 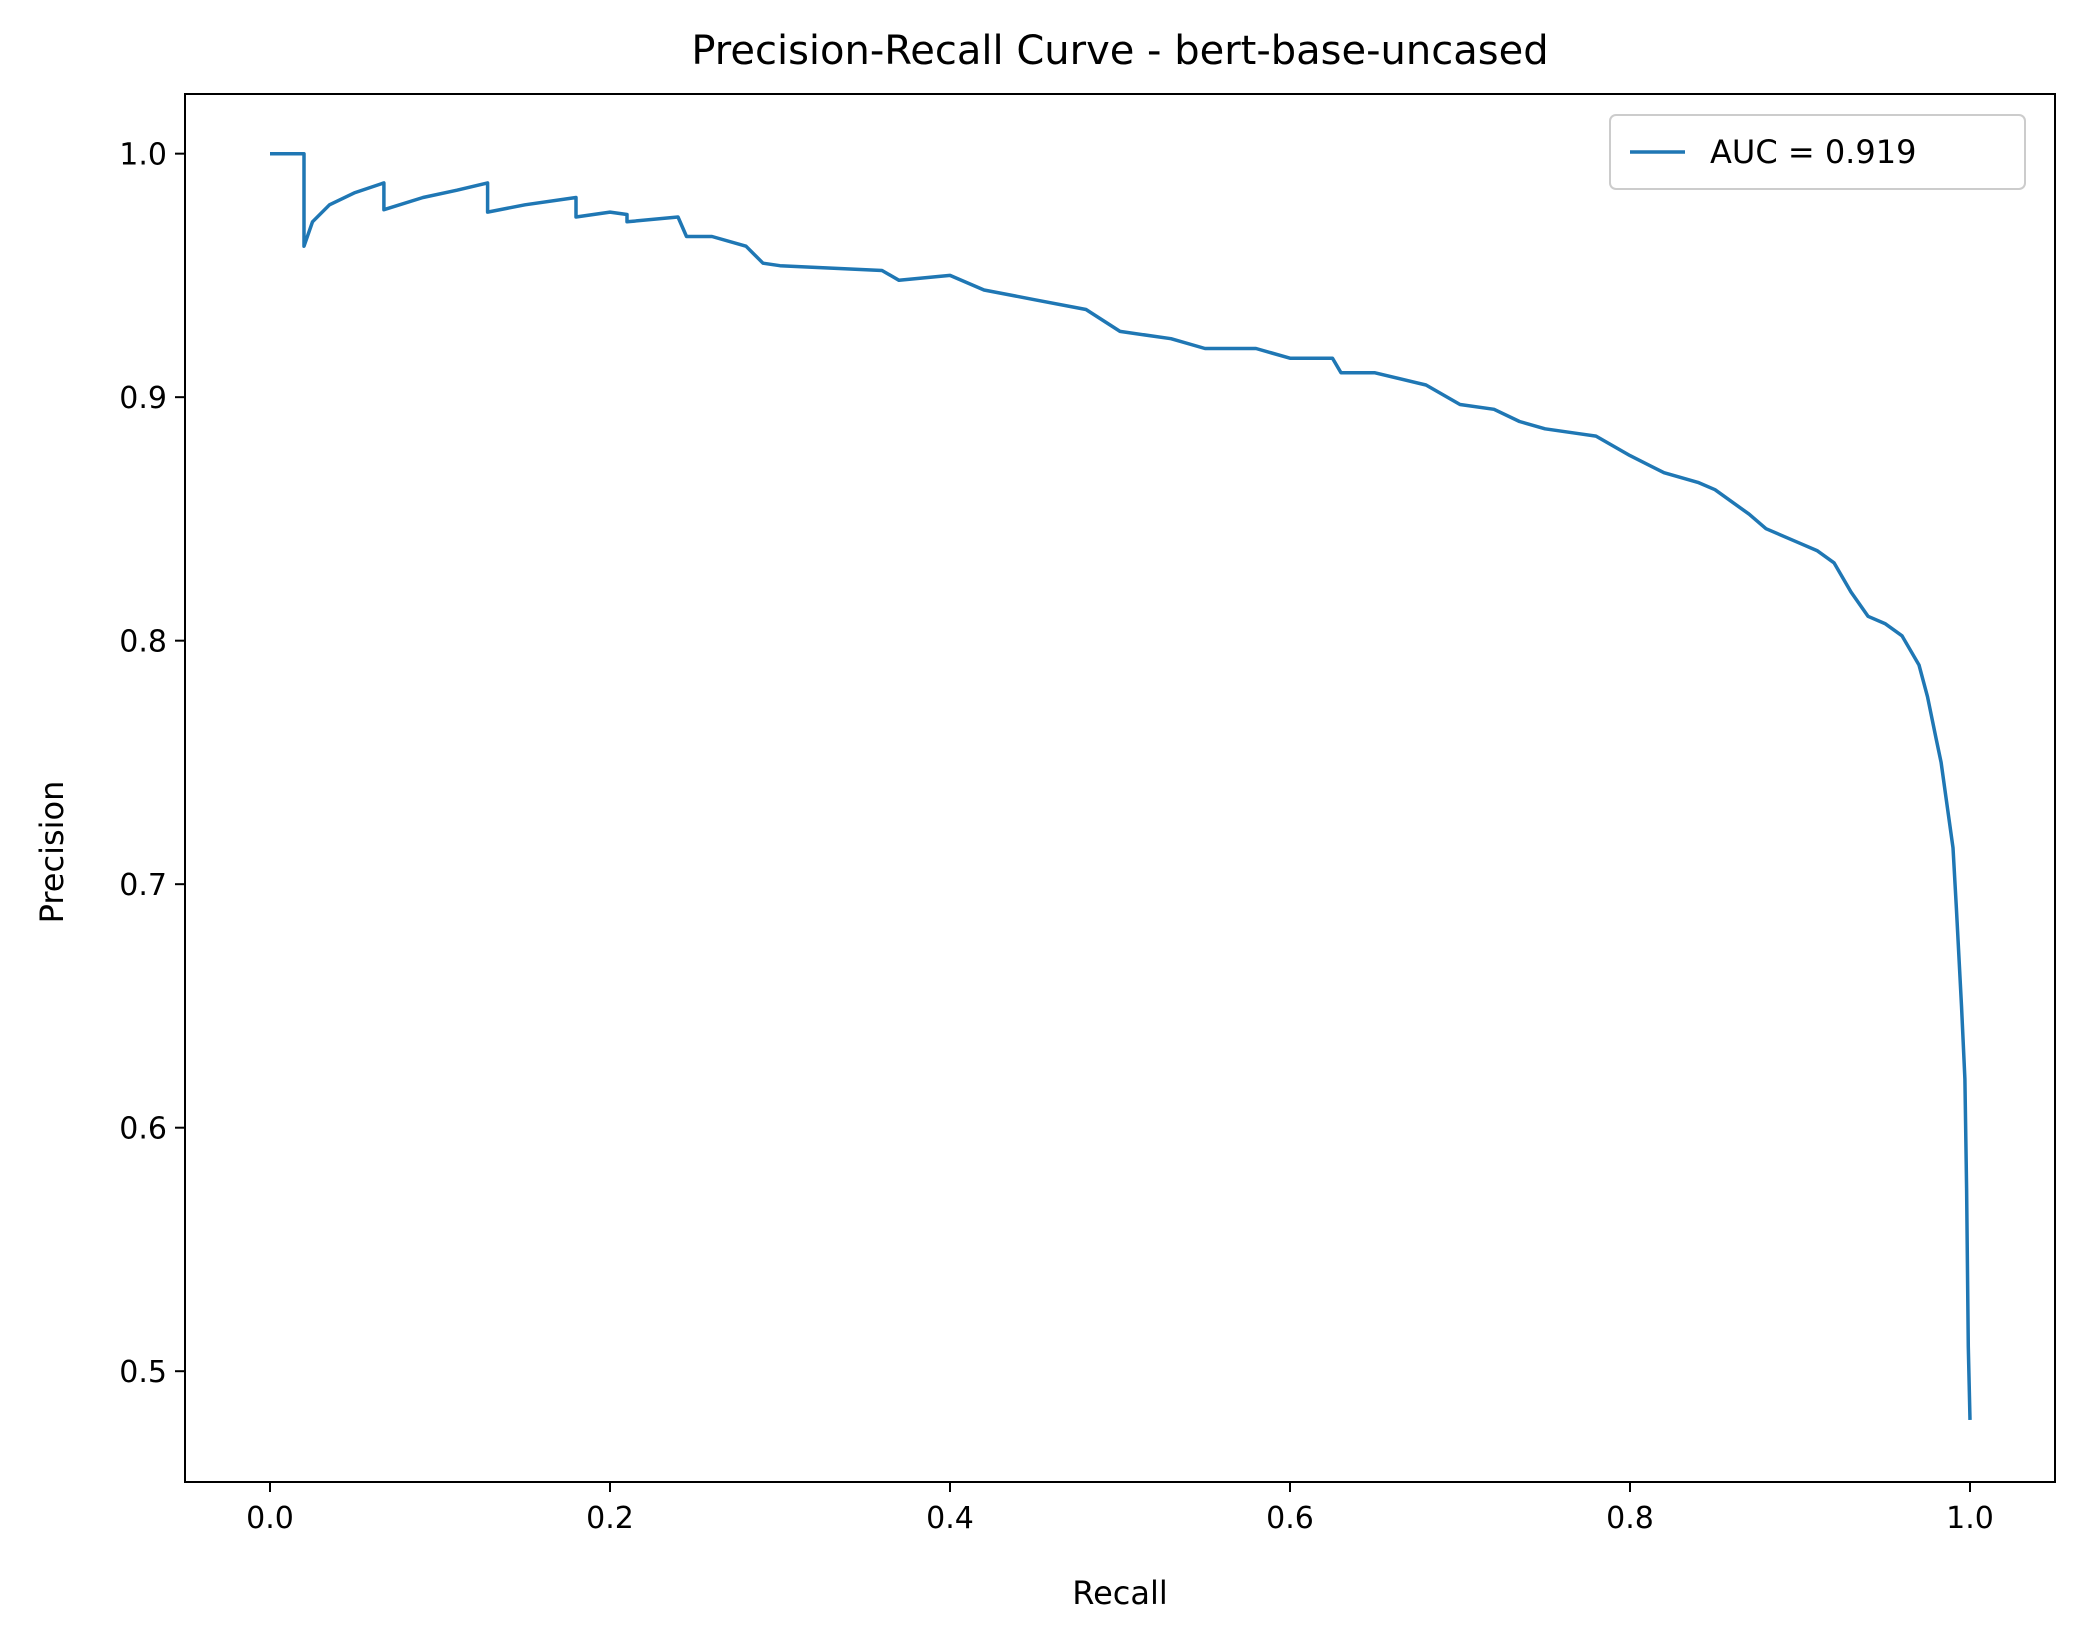 I want to click on y-tick-label: 0.6, so click(x=143, y=1129).